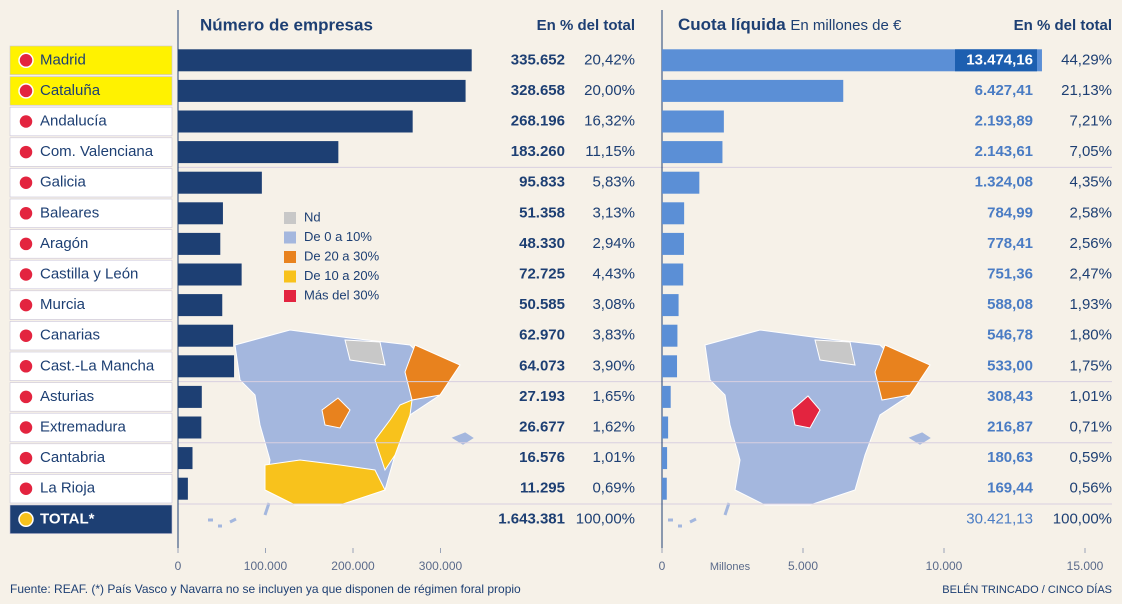 Image resolution: width=1122 pixels, height=604 pixels. What do you see at coordinates (1090, 335) in the screenshot?
I see `share-label: 1,80%` at bounding box center [1090, 335].